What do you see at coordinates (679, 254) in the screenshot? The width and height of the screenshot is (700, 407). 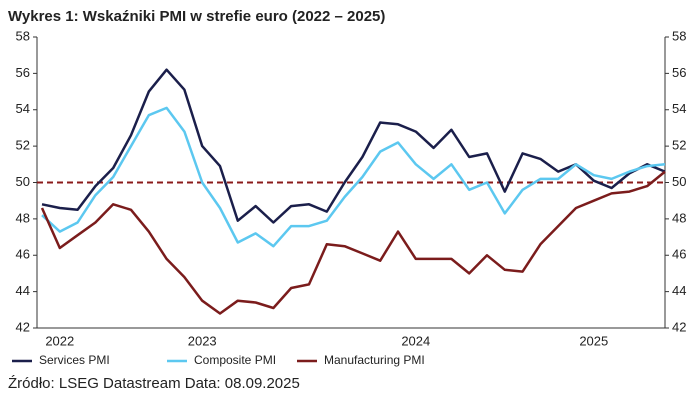 I see `y2-tick-label: 46` at bounding box center [679, 254].